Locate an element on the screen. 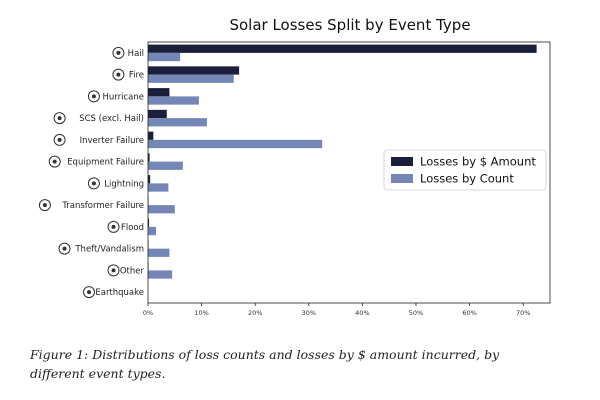  category-label: Lightning is located at coordinates (124, 184).